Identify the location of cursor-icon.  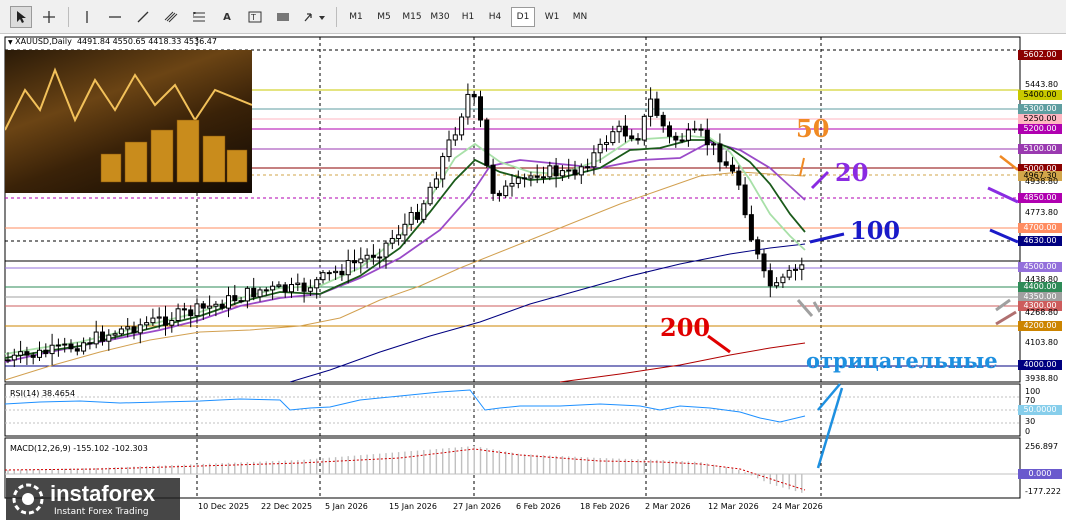
(21, 17).